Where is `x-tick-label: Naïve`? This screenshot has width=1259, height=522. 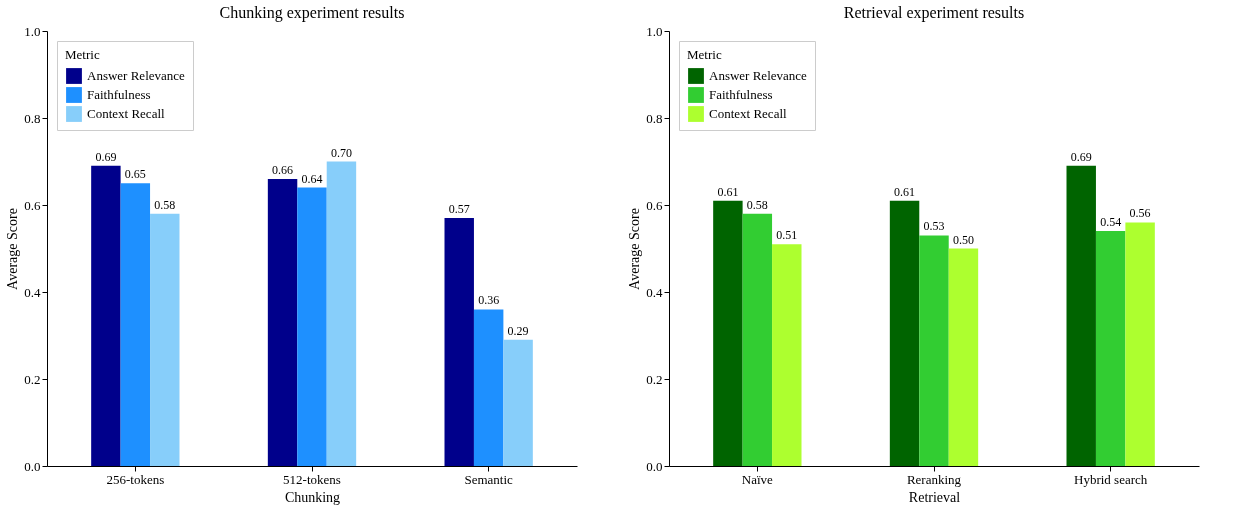 x-tick-label: Naïve is located at coordinates (757, 479).